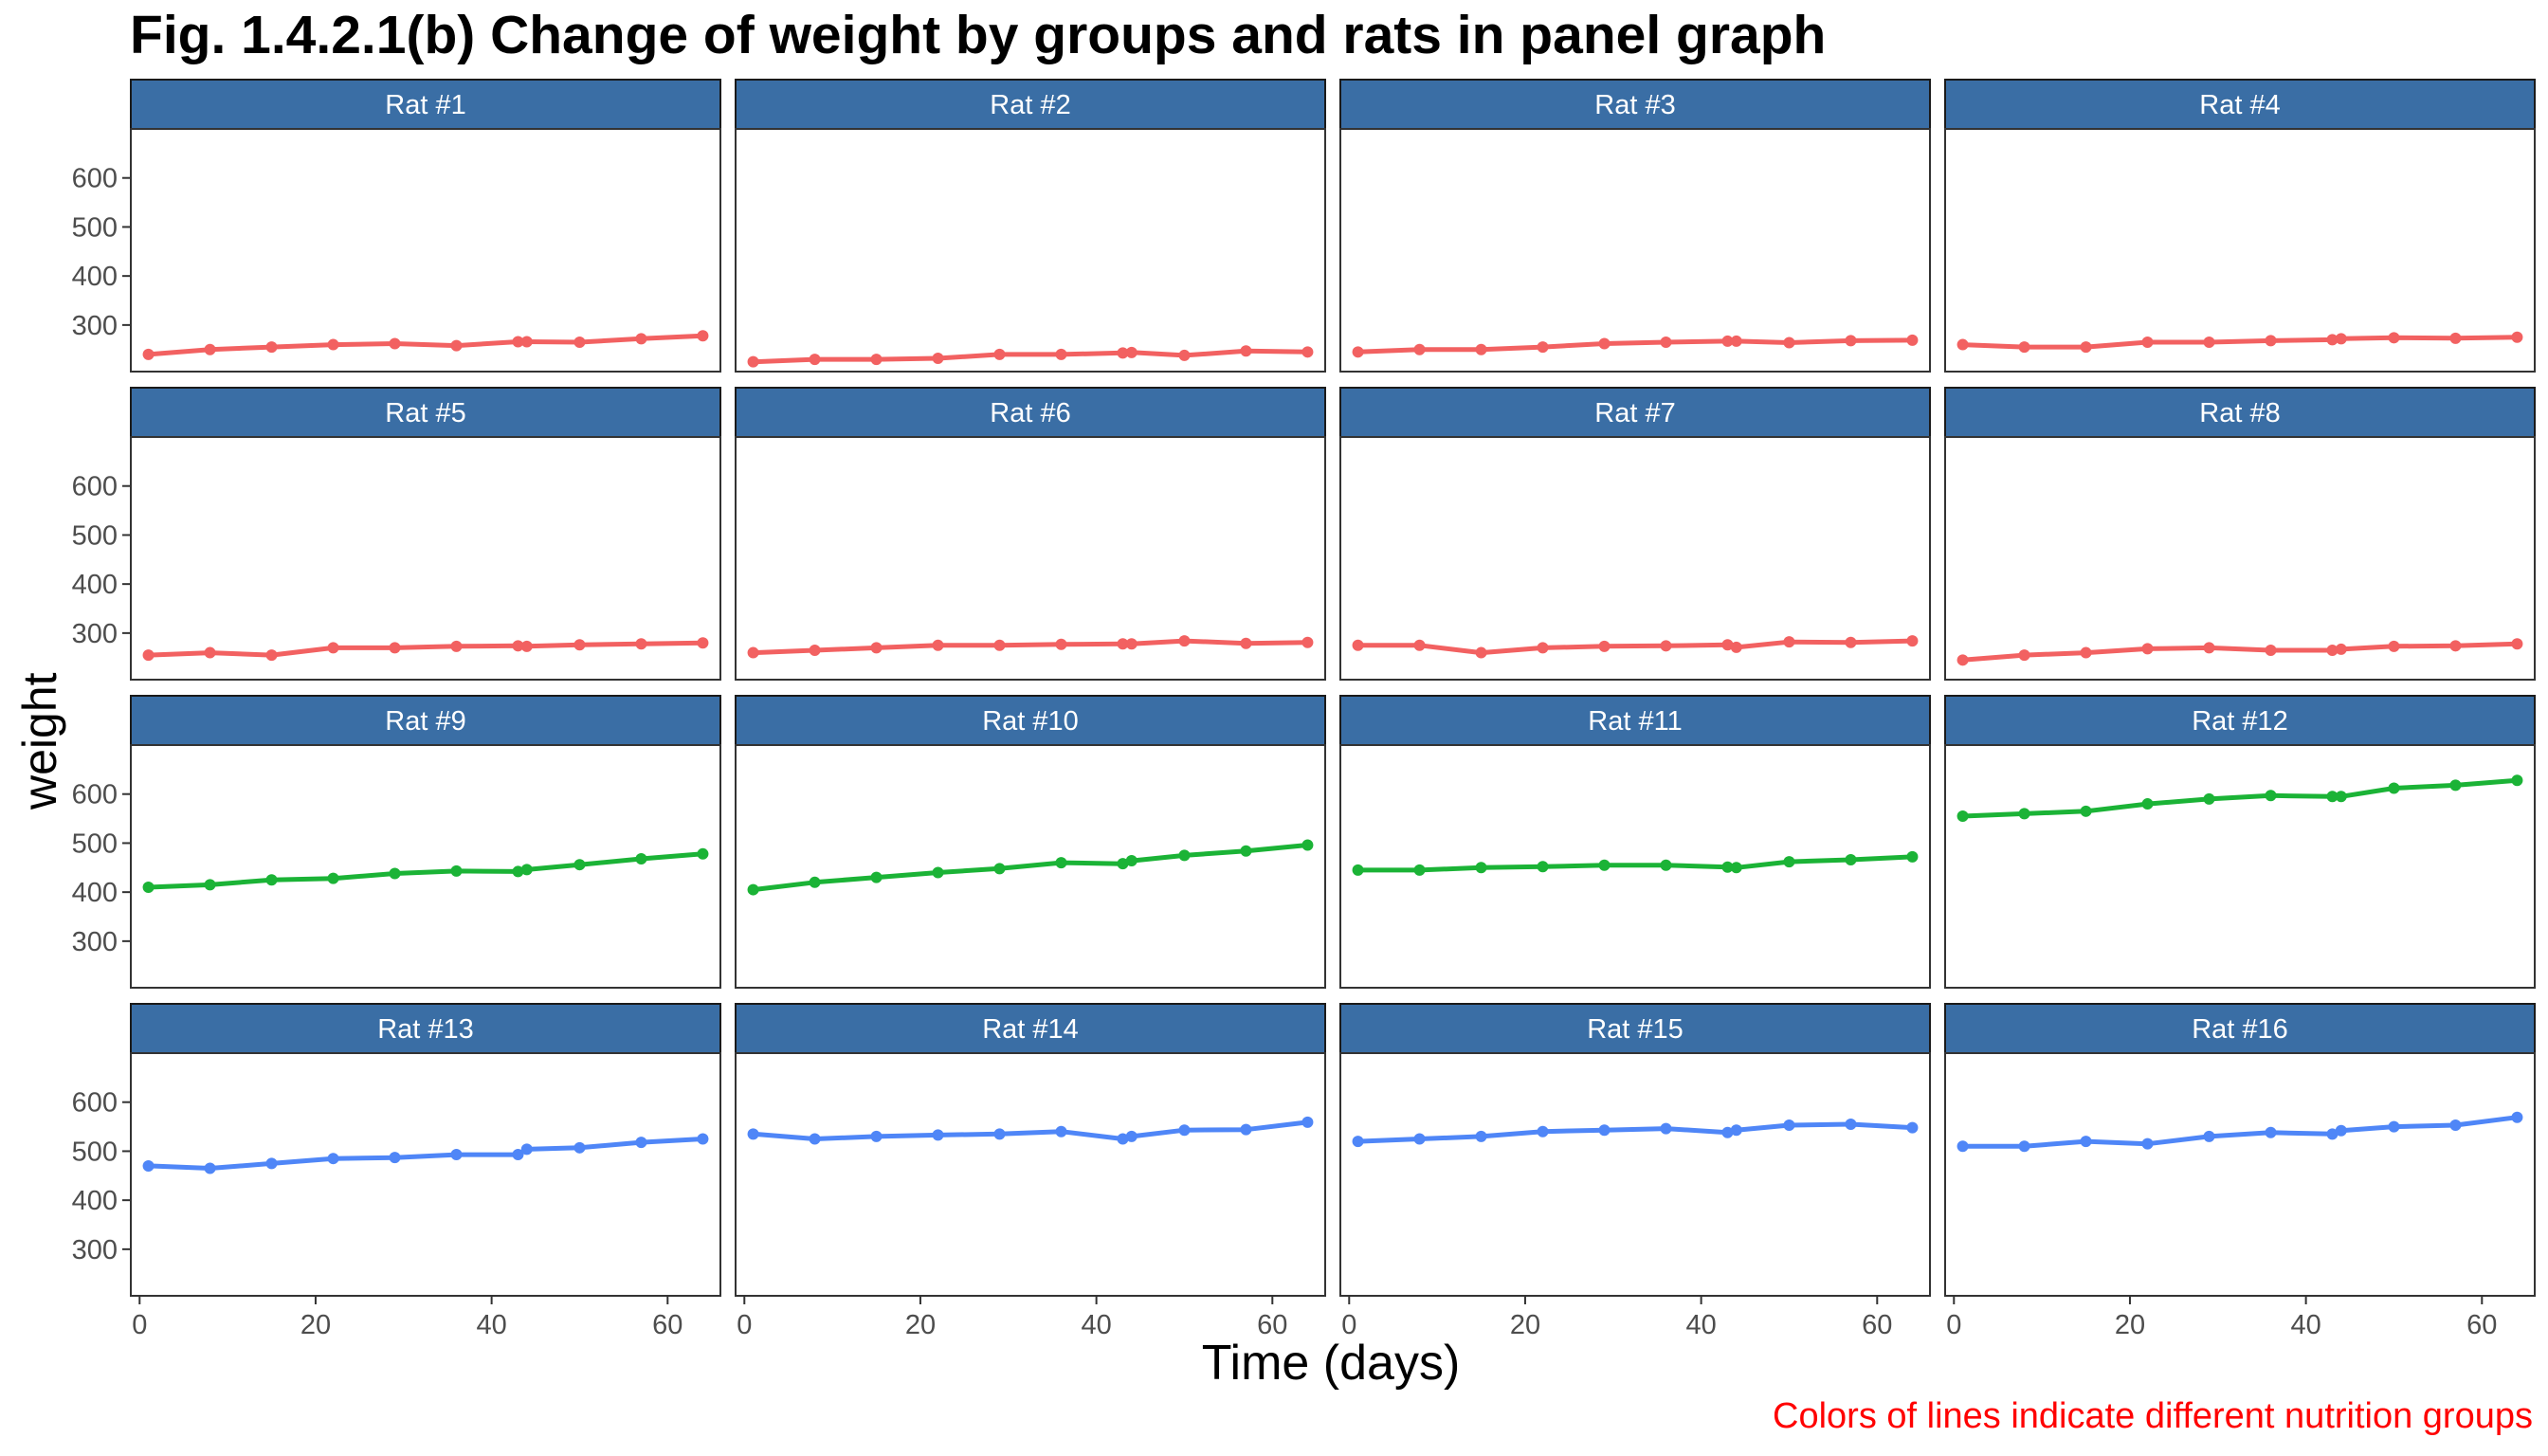 This screenshot has height=1456, width=2548. I want to click on panel-strip-label: Rat #11, so click(1635, 721).